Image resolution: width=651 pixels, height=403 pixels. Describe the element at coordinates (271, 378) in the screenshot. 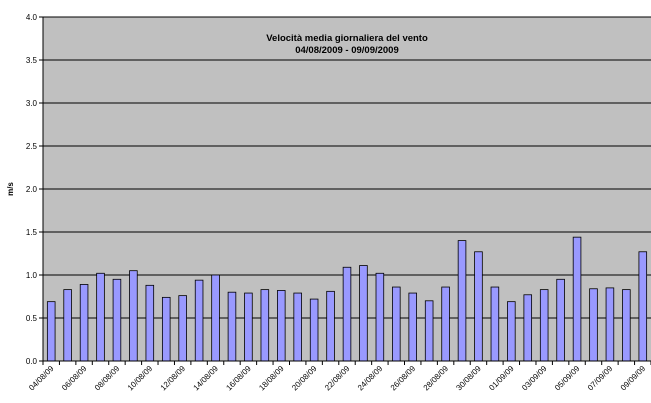

I see `x-tick-label: 18/08/09` at that location.